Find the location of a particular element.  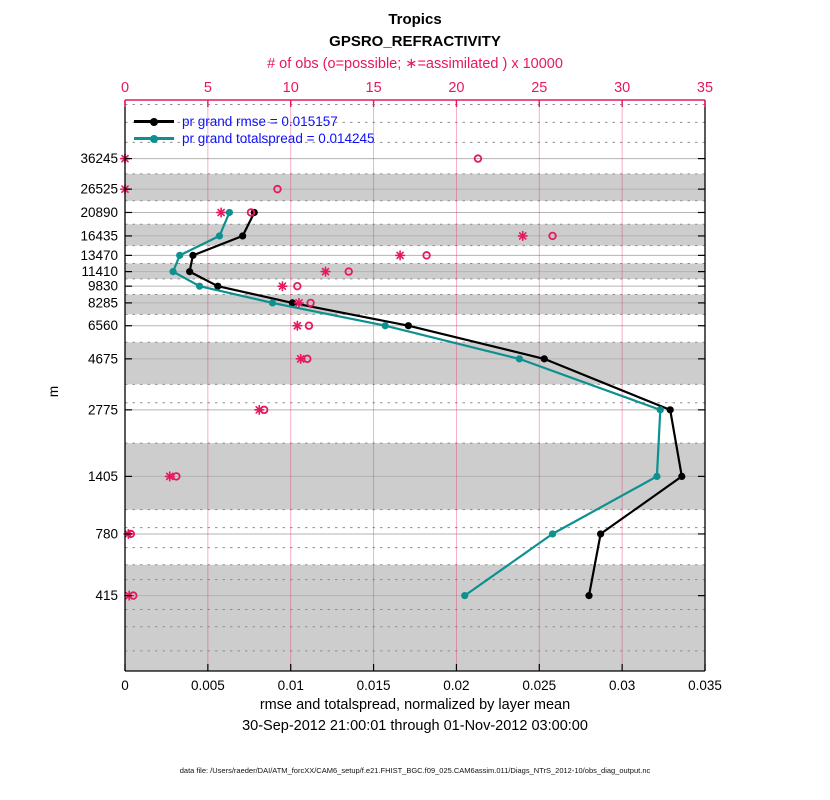

top-tick-label: 10 is located at coordinates (291, 88).